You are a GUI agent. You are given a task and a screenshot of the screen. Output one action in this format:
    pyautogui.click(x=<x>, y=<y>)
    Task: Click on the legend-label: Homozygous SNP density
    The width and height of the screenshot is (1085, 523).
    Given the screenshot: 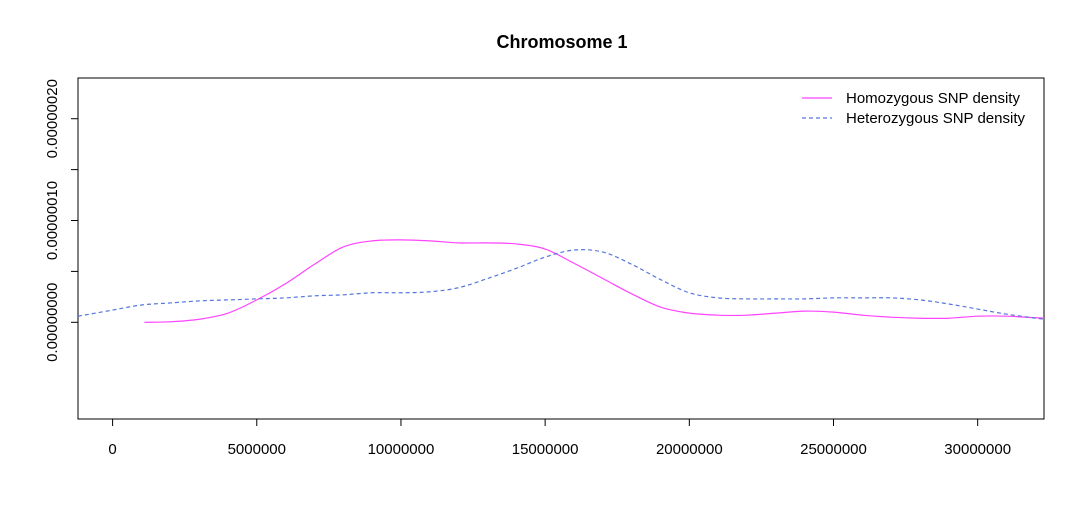 What is the action you would take?
    pyautogui.click(x=933, y=98)
    